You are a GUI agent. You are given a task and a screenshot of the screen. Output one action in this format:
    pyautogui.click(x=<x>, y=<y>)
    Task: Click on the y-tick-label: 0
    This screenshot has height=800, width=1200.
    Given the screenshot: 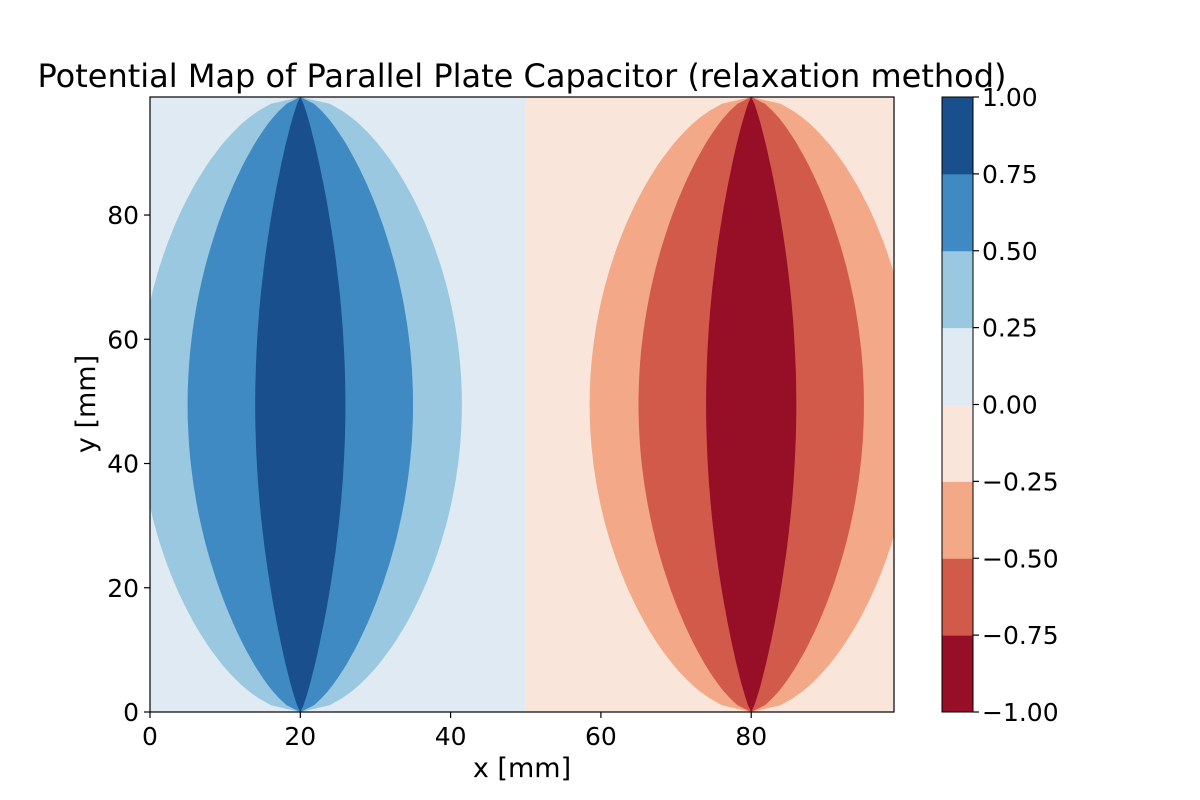 What is the action you would take?
    pyautogui.click(x=131, y=712)
    